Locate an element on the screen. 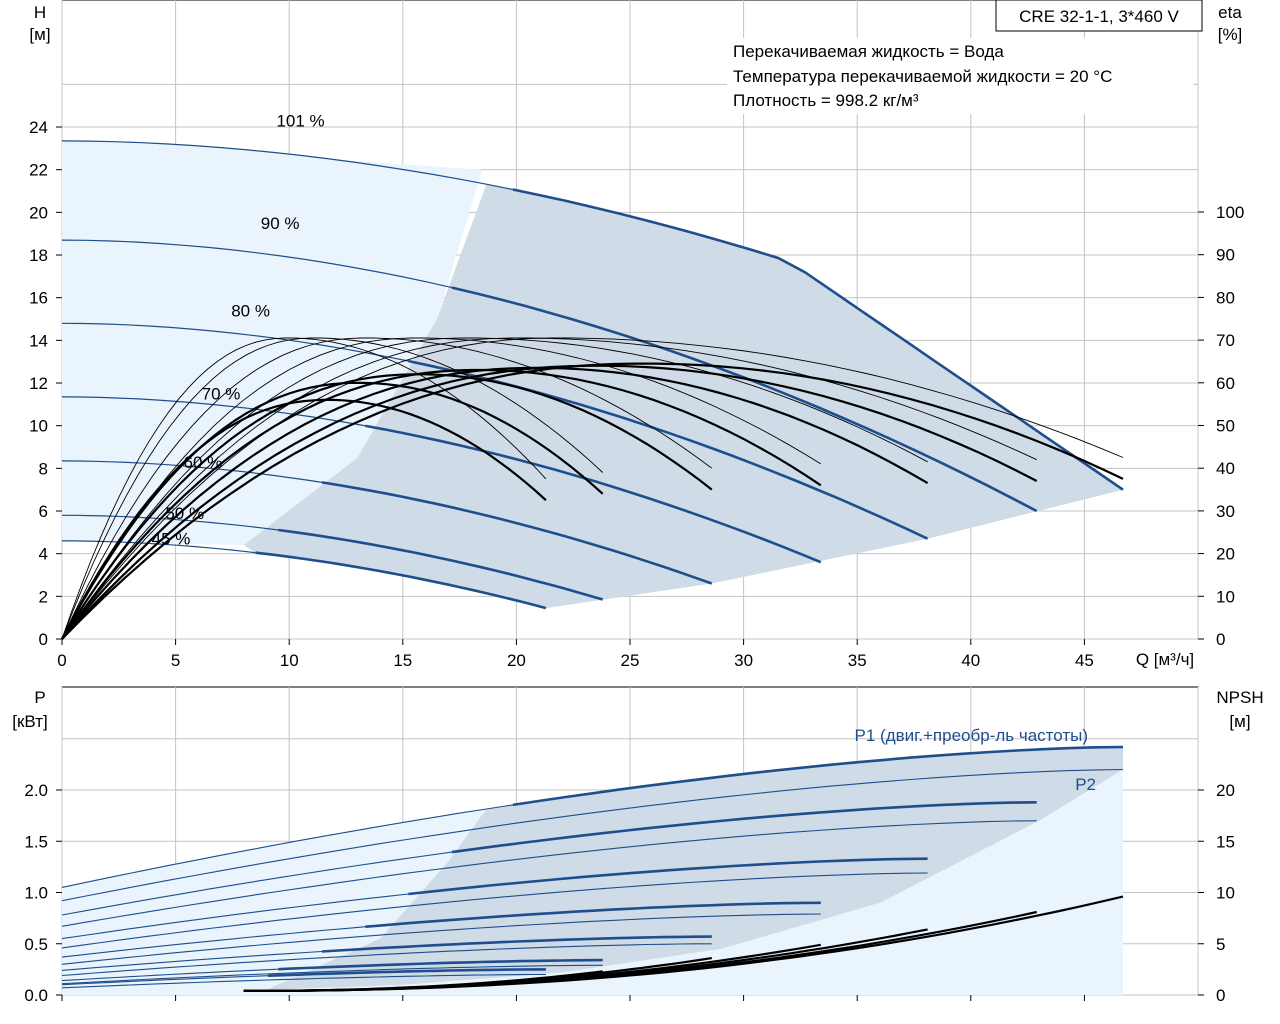  y2-tick-label: 90 is located at coordinates (1225, 255).